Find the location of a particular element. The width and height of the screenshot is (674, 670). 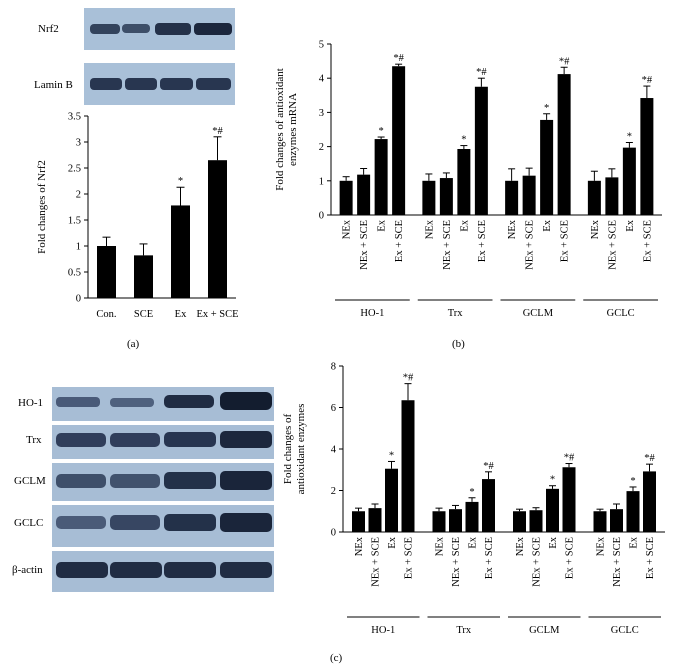

y-tick-label: 0.5 is located at coordinates (74, 273).